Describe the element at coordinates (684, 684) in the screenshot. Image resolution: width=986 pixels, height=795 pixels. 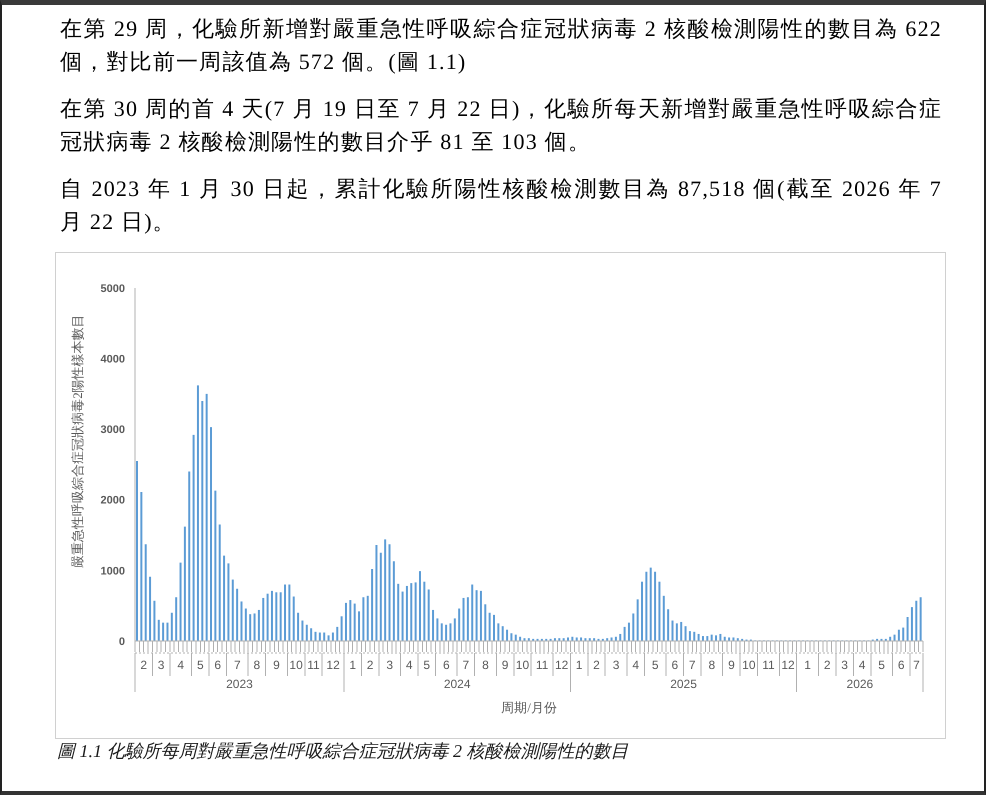
I see `x2-tick-label: 2025` at that location.